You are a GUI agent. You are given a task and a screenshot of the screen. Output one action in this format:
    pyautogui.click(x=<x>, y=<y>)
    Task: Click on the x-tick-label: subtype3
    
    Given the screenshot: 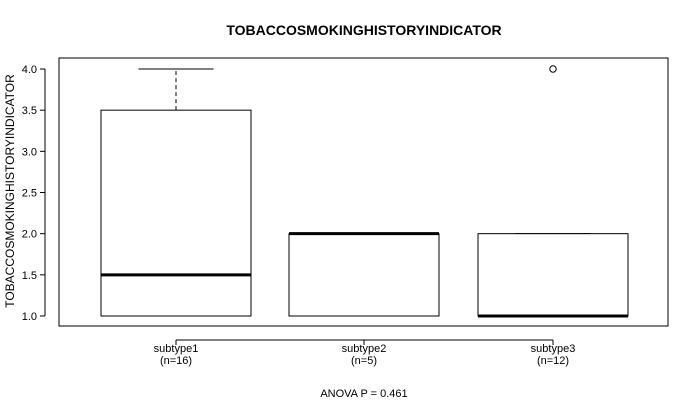 What is the action you would take?
    pyautogui.click(x=553, y=349)
    